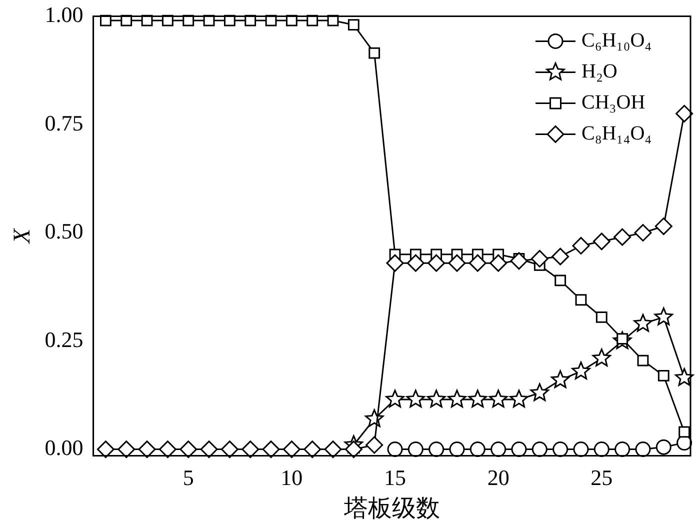  What do you see at coordinates (23, 235) in the screenshot?
I see `y-axis-title: X` at bounding box center [23, 235].